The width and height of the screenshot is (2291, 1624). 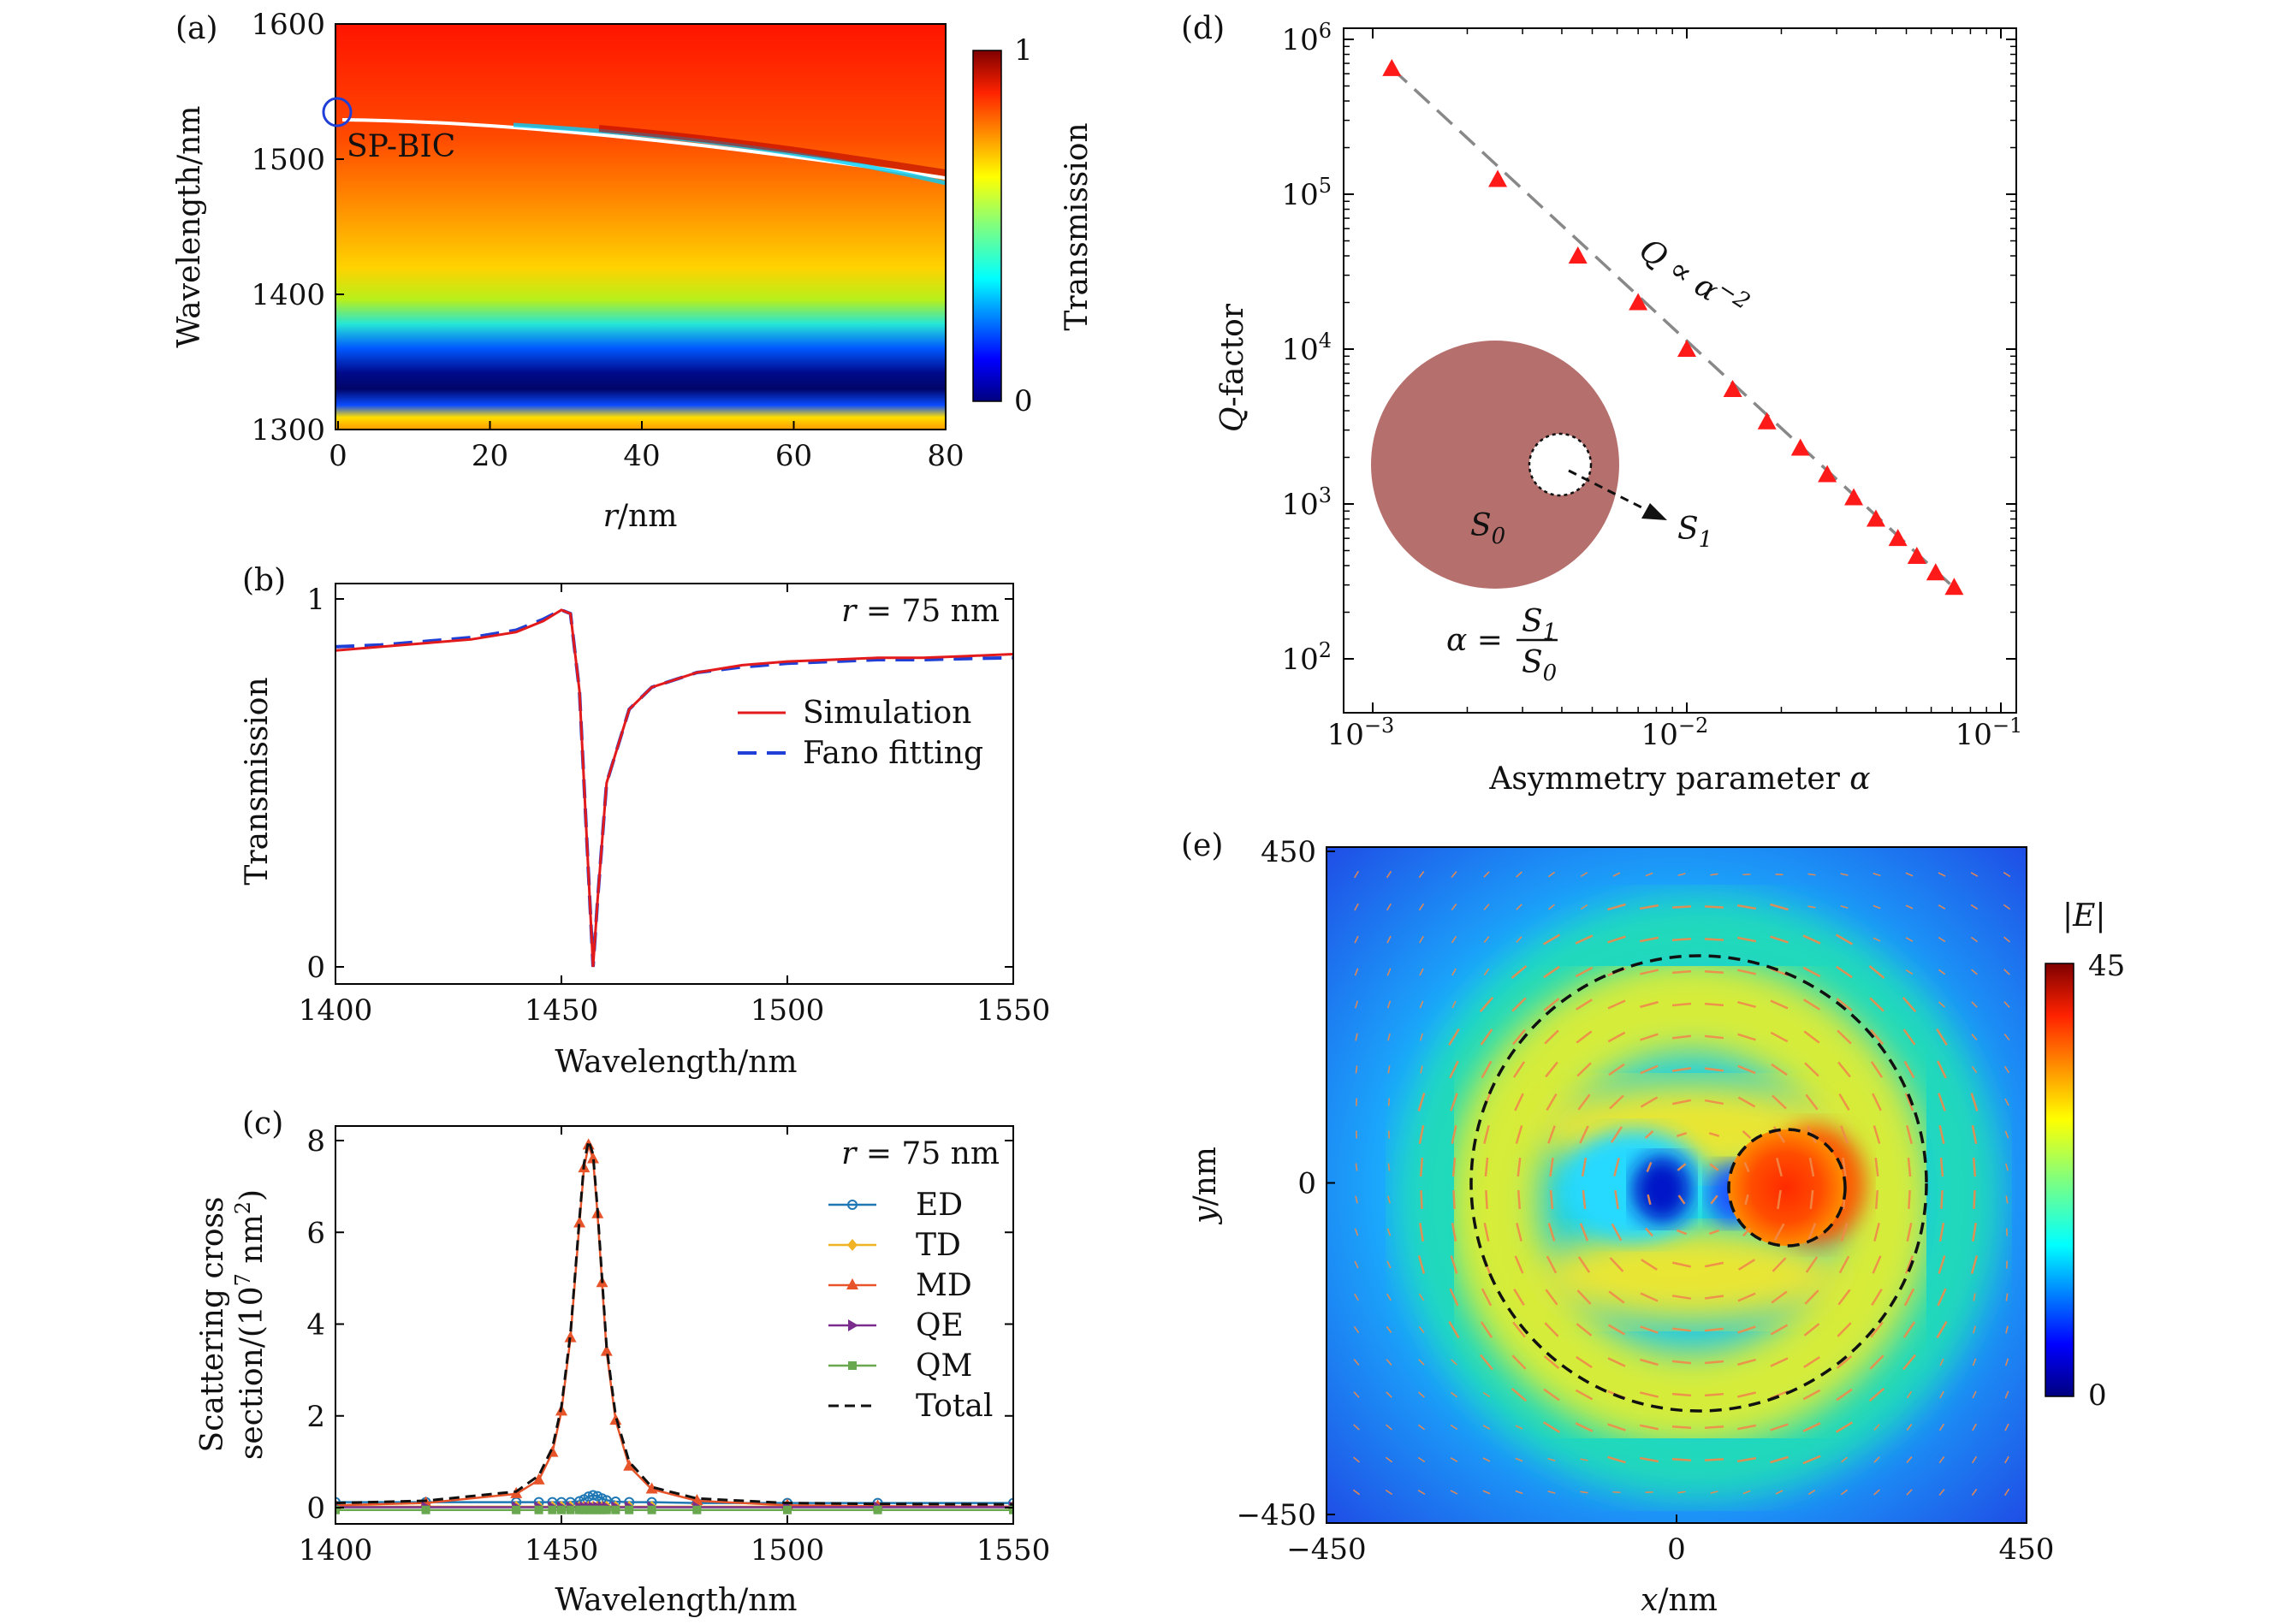 What do you see at coordinates (1540, 665) in the screenshot?
I see `svg-text: S0` at bounding box center [1540, 665].